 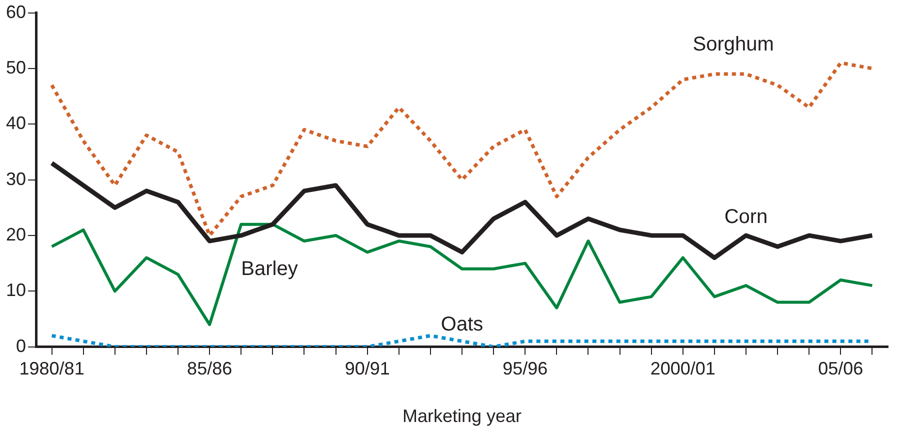 What do you see at coordinates (16, 234) in the screenshot?
I see `y-tick-label: 20` at bounding box center [16, 234].